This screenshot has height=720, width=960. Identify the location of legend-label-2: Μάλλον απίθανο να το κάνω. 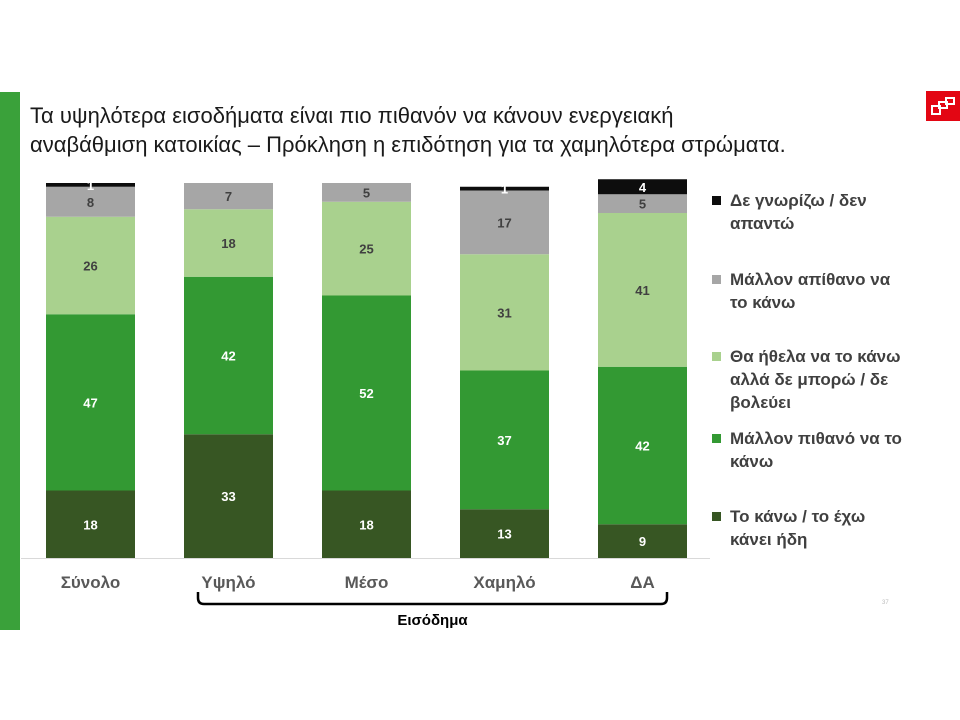
(840, 291).